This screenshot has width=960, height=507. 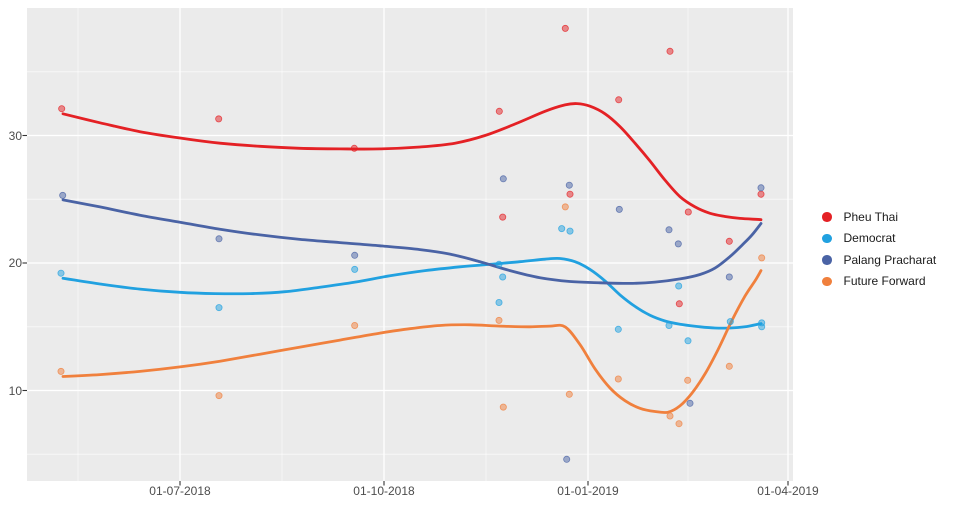 I want to click on palang-pracharat-color-dot-icon, so click(x=827, y=260).